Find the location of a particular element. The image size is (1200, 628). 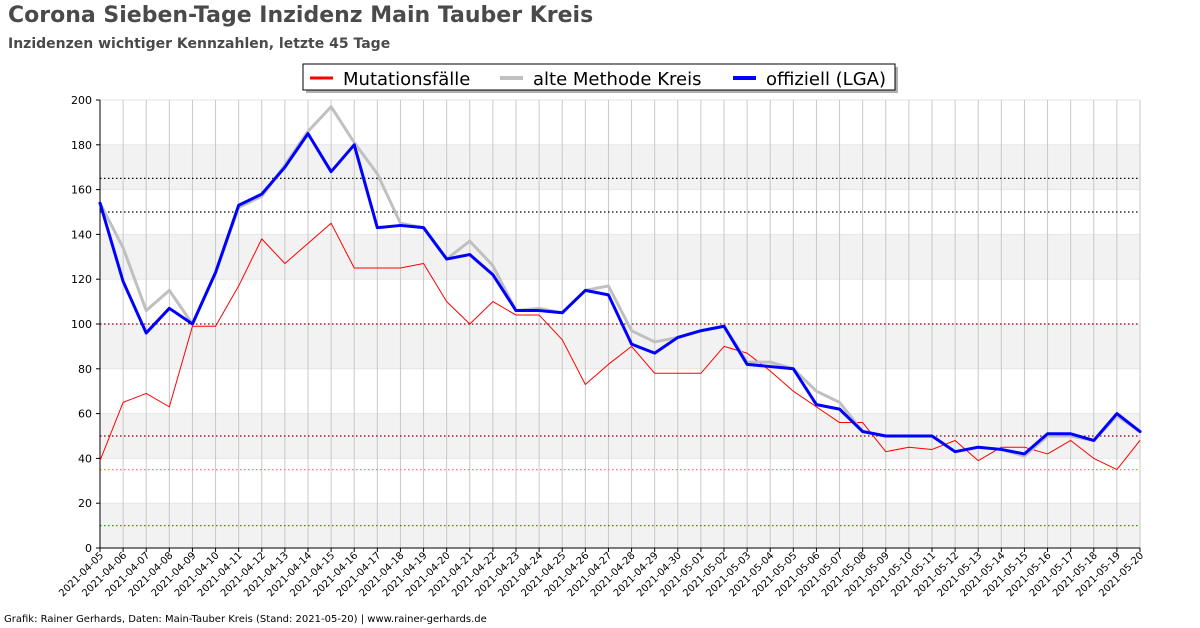

legend-box is located at coordinates (599, 77).